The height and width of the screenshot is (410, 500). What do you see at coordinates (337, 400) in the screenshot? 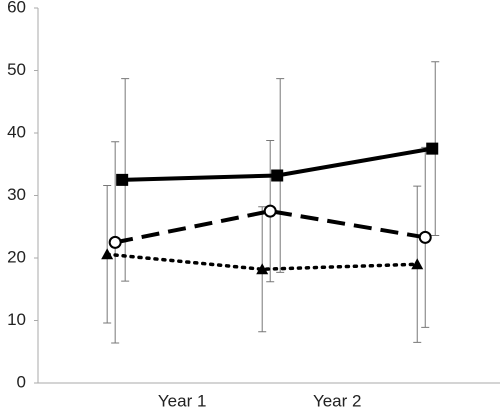
I see `x-tick-label: Year 2` at bounding box center [337, 400].